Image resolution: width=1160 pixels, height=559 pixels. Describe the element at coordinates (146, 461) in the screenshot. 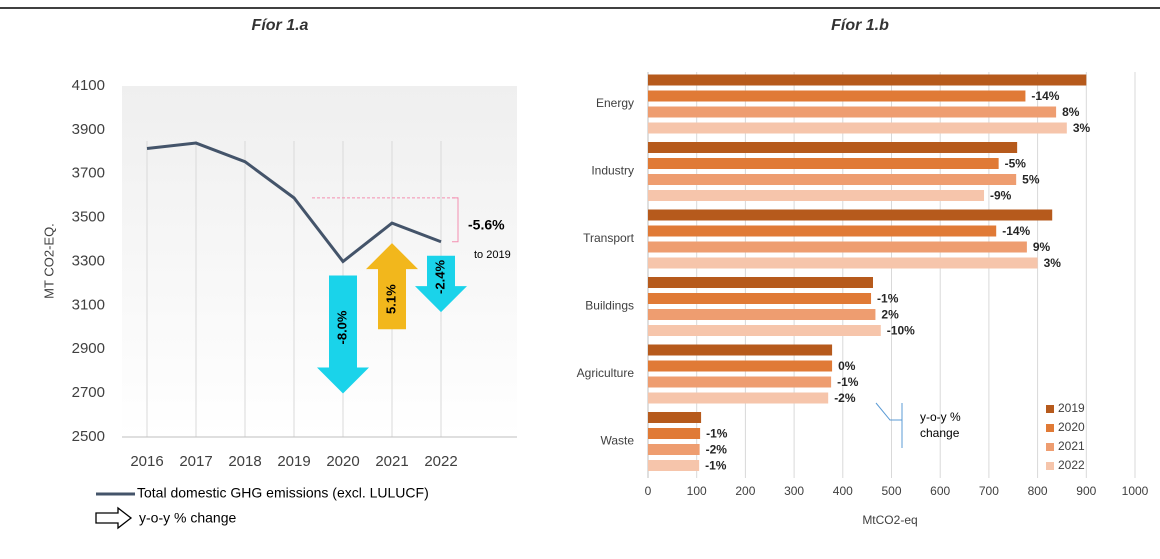

I see `x-tick-label: 2016` at that location.